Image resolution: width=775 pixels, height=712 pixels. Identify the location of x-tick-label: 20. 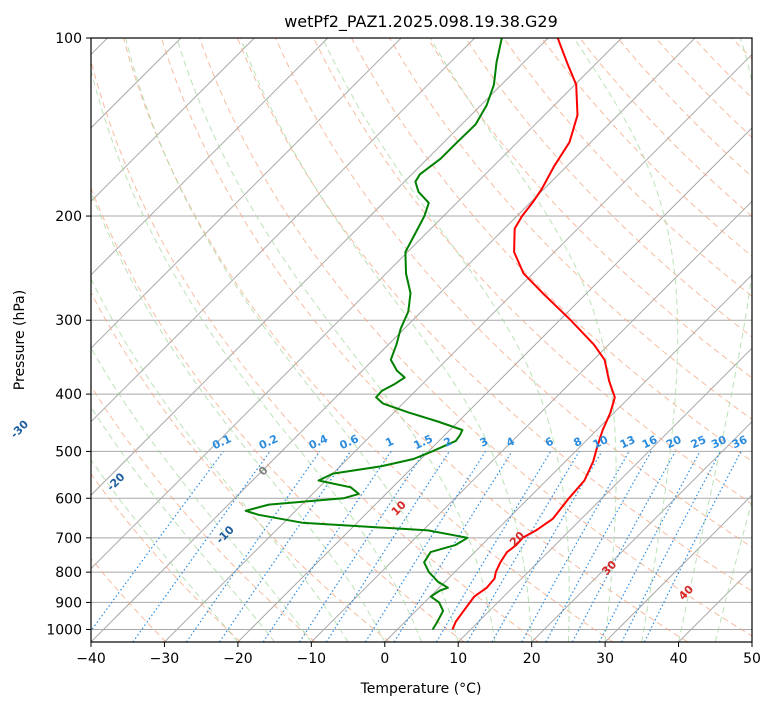
(532, 659).